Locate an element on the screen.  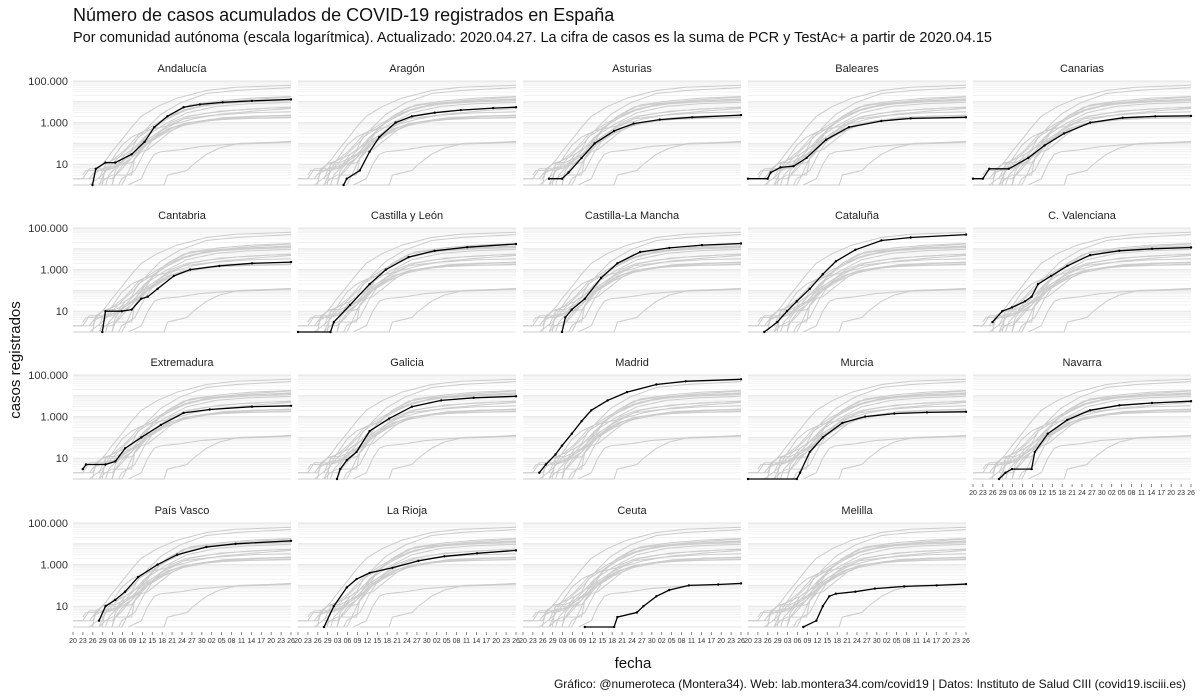
x-tick-label: 26 is located at coordinates (516, 641).